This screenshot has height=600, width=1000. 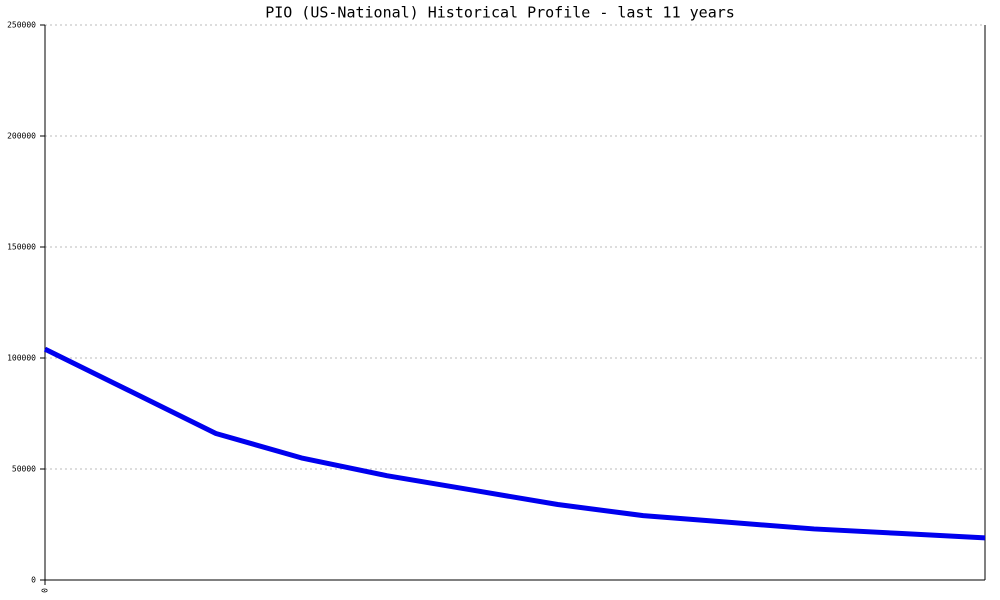 What do you see at coordinates (21, 358) in the screenshot?
I see `y-tick-label: 100000` at bounding box center [21, 358].